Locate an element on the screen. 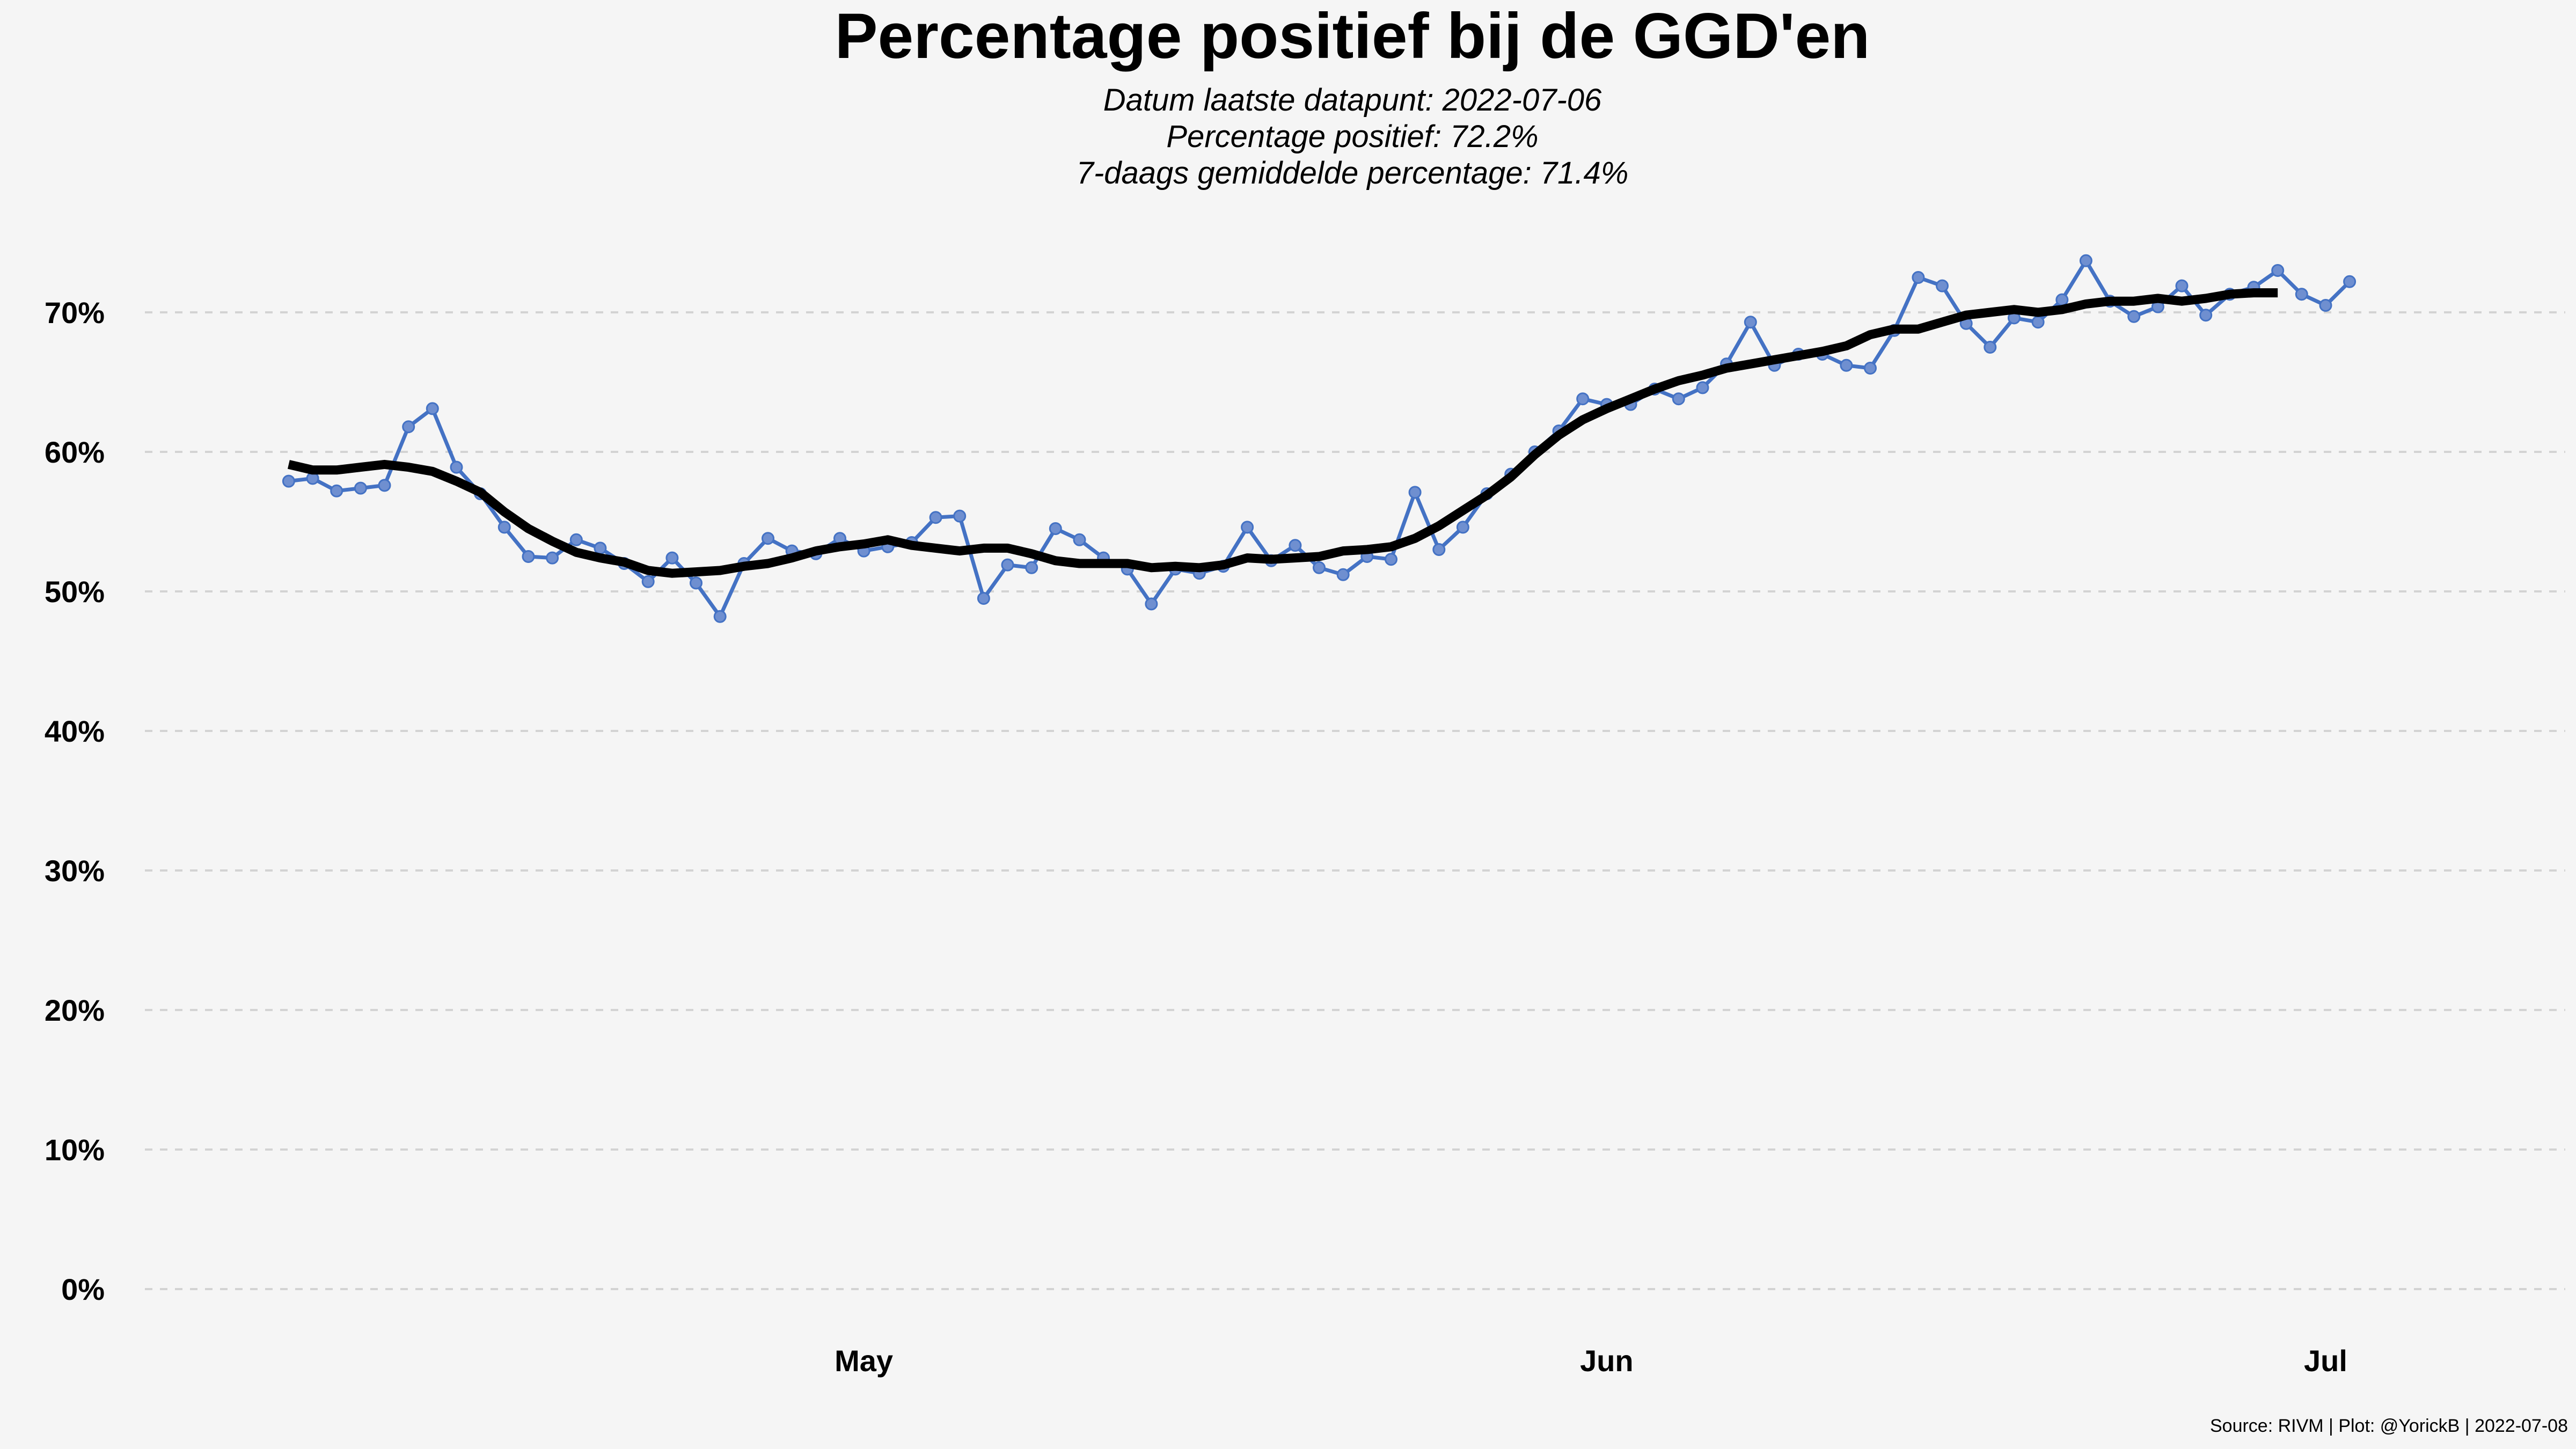 This screenshot has height=1449, width=2576. y-tick-label-50: 50% is located at coordinates (75, 592).